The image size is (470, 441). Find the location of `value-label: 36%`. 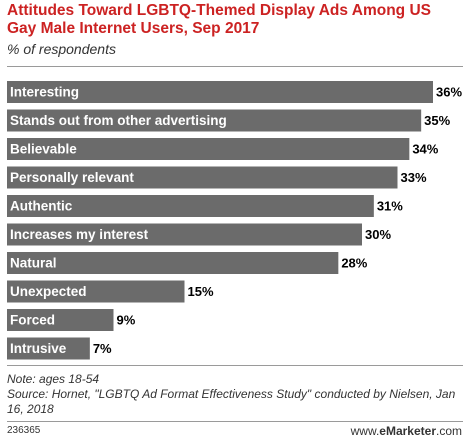

value-label: 36% is located at coordinates (449, 92).